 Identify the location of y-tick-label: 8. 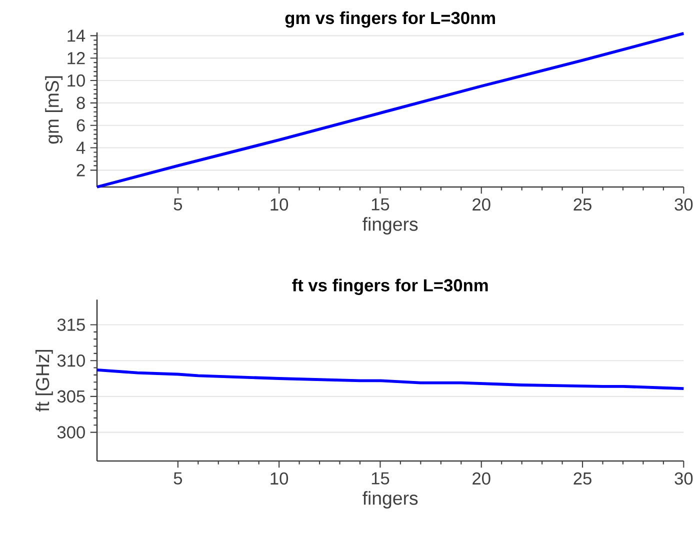
(80, 103).